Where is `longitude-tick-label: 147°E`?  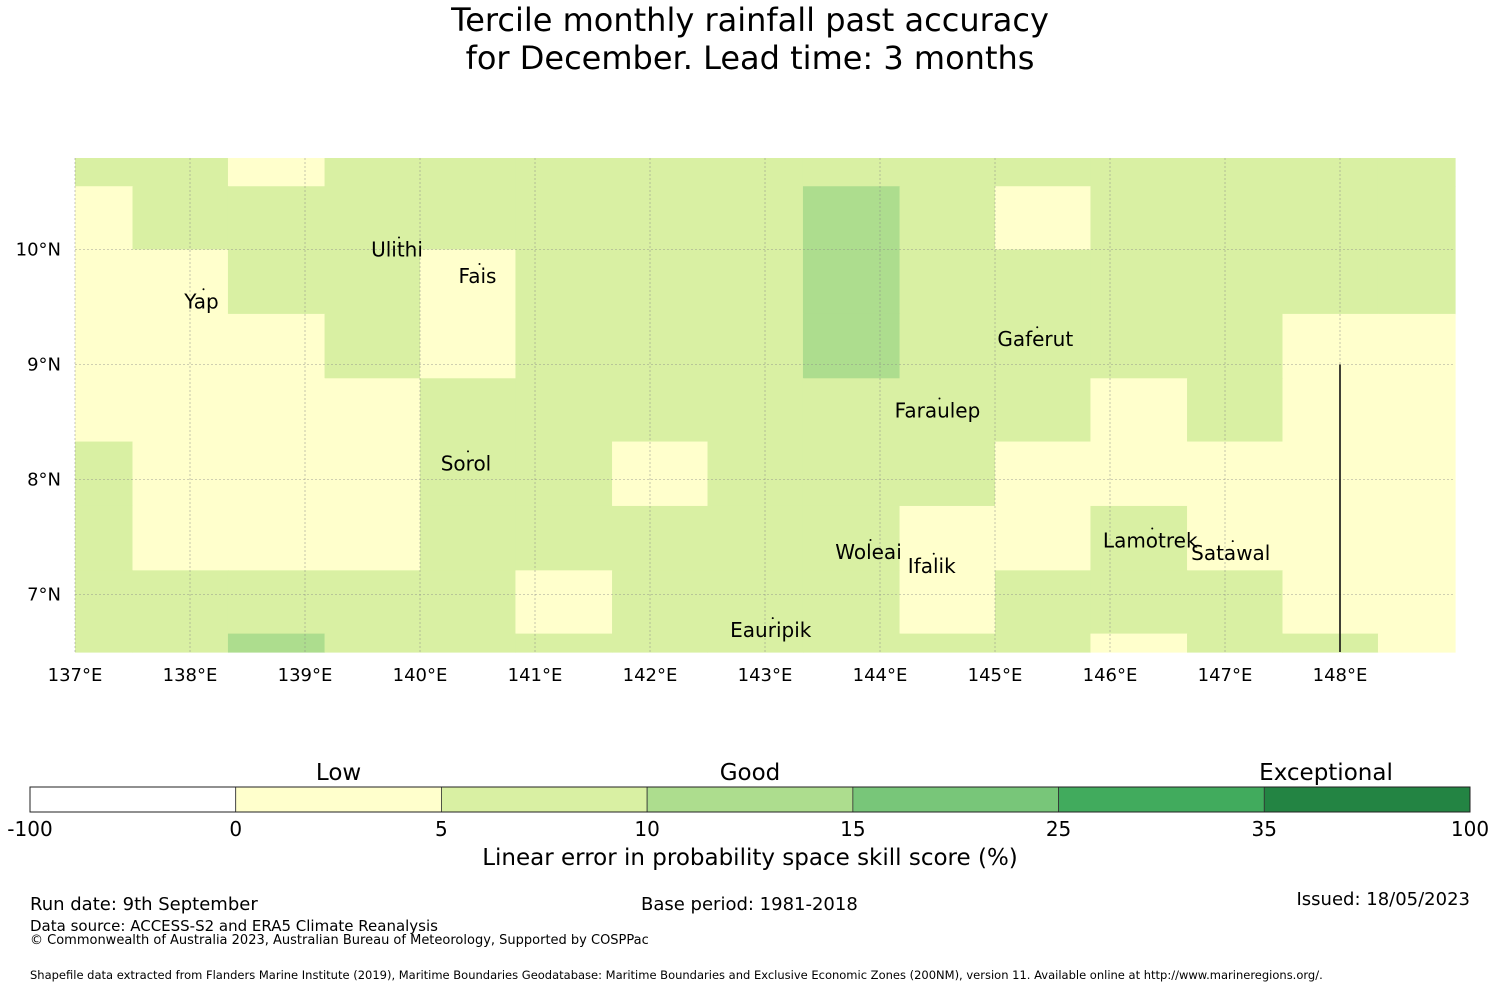 longitude-tick-label: 147°E is located at coordinates (1225, 675).